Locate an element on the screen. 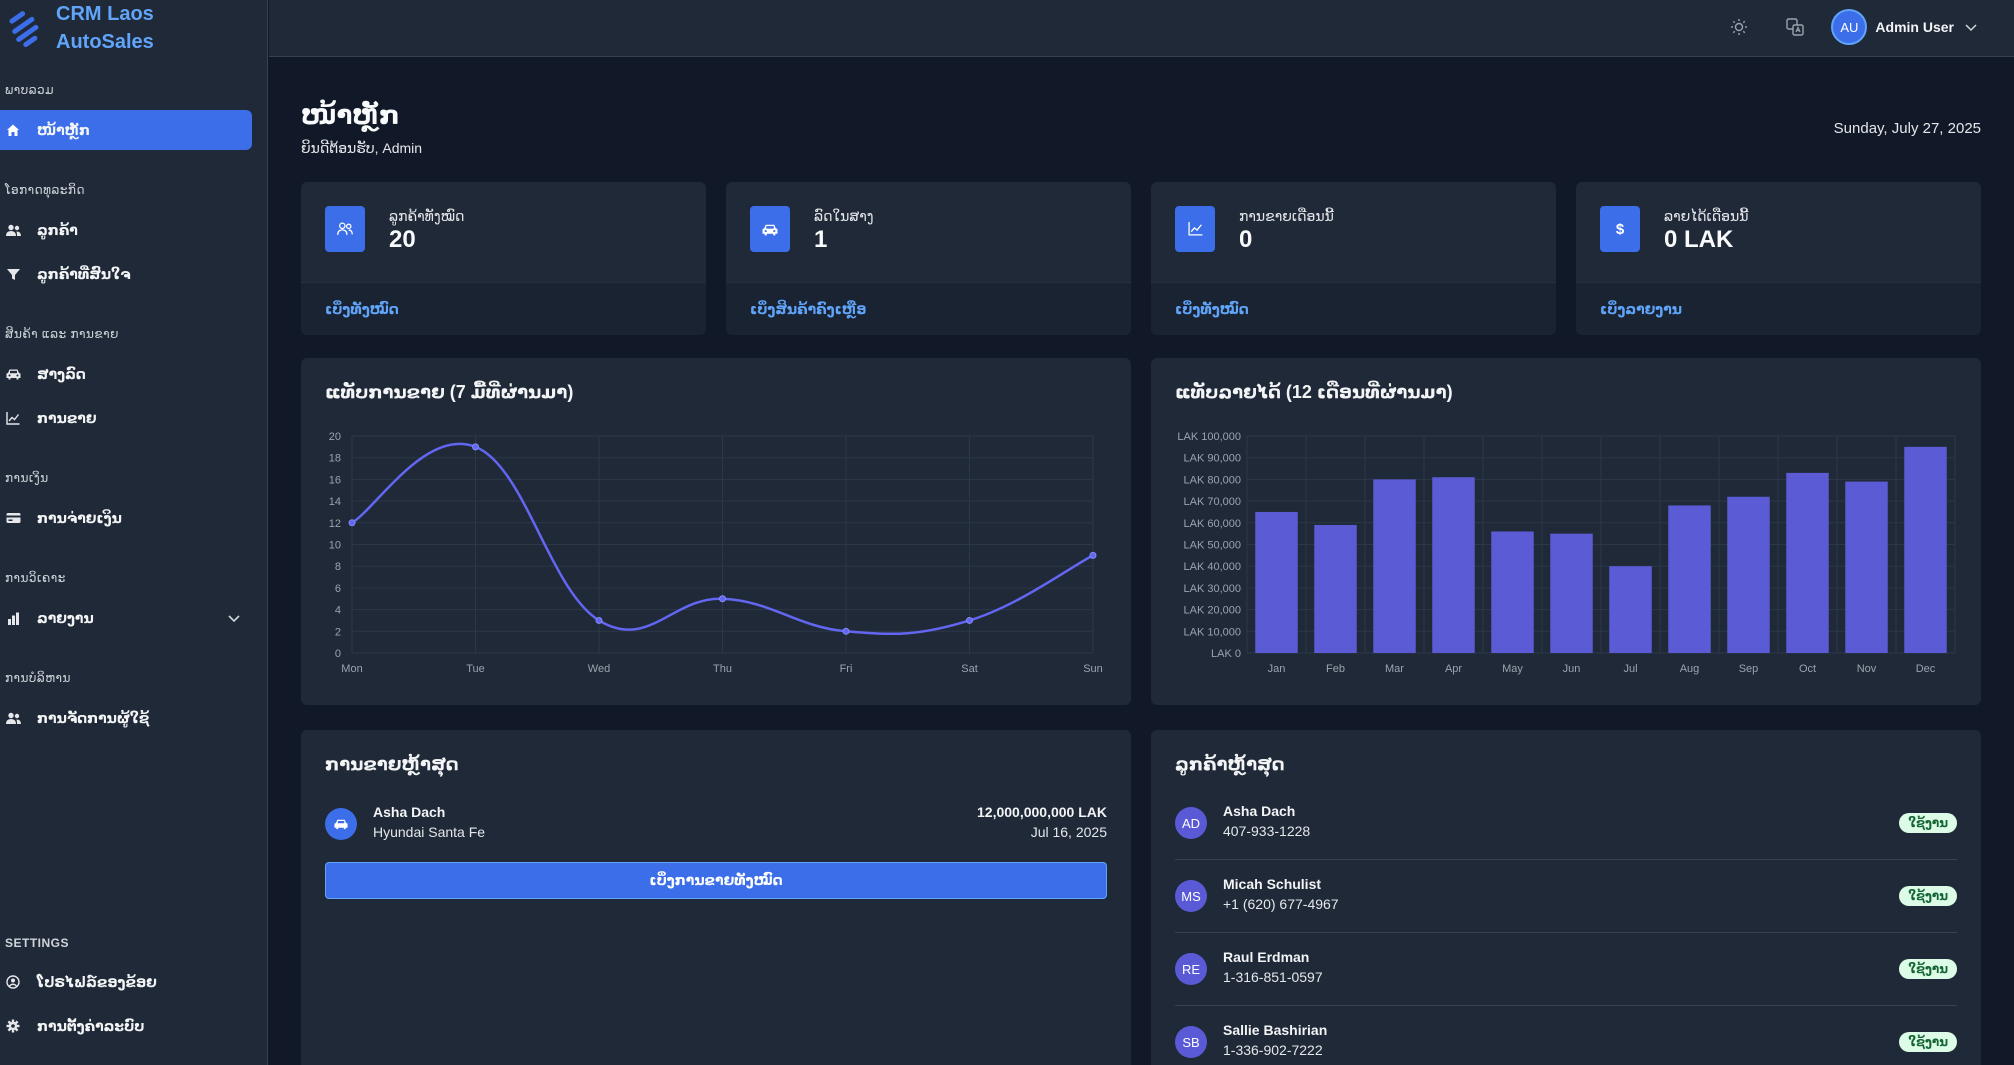  x-tick-label: Sep is located at coordinates (1749, 669).